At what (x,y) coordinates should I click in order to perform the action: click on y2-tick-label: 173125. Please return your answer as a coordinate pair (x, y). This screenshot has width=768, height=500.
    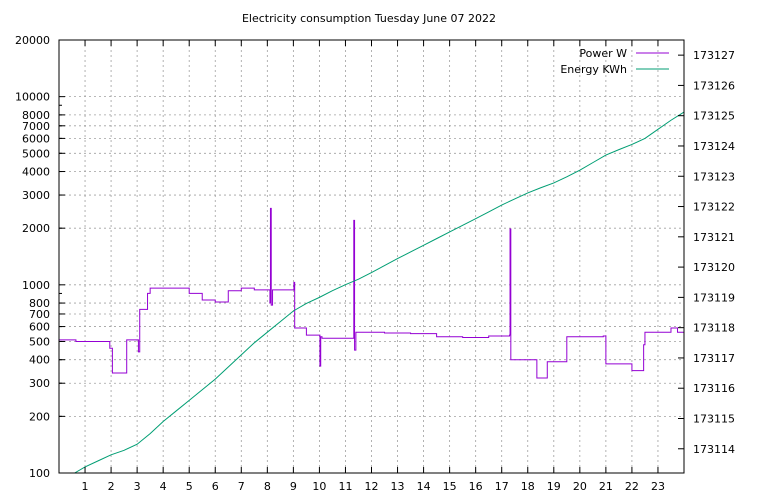
    Looking at the image, I should click on (714, 116).